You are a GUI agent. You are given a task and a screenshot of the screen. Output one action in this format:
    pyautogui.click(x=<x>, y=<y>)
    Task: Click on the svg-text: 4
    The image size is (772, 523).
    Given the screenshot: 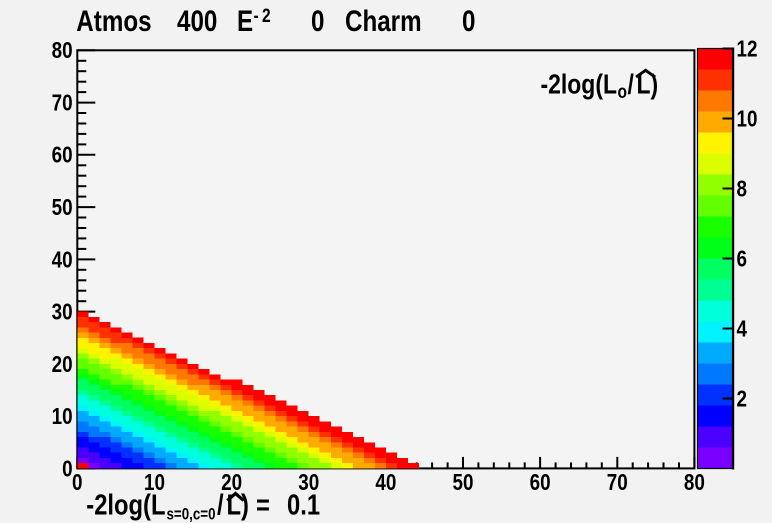 What is the action you would take?
    pyautogui.click(x=742, y=329)
    